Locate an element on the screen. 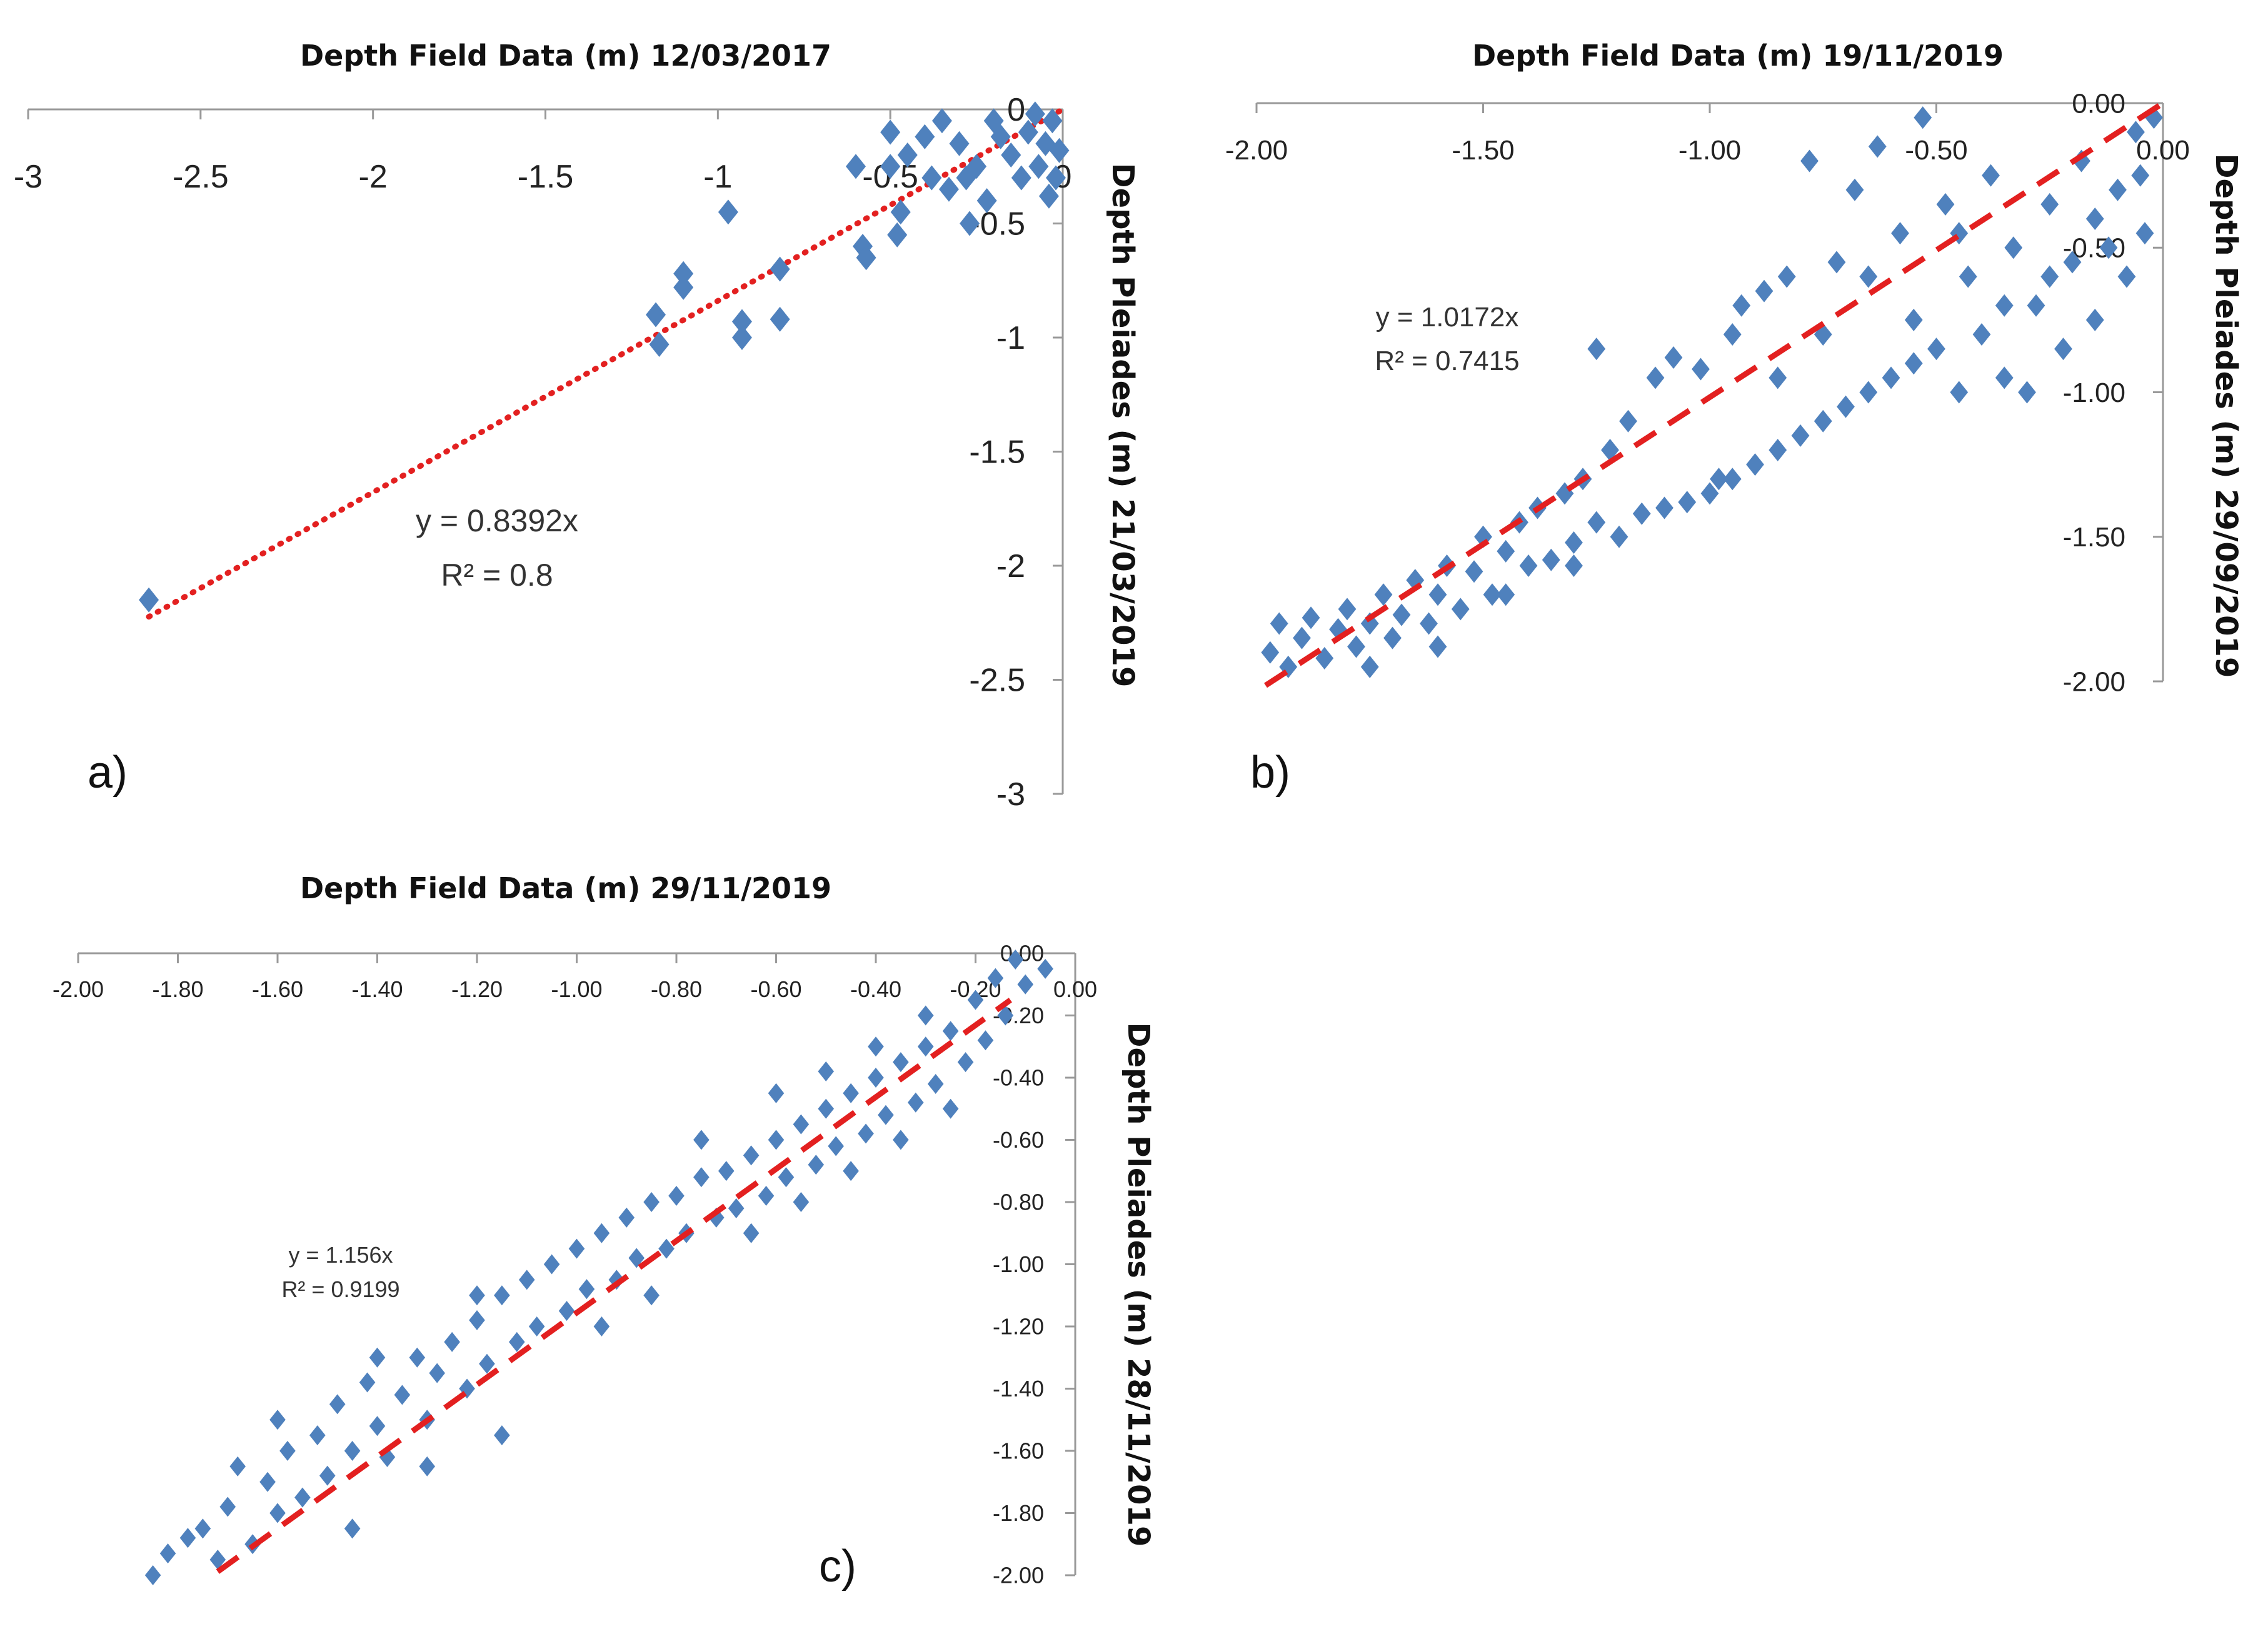  panel-b-trendline is located at coordinates (1714, 394).